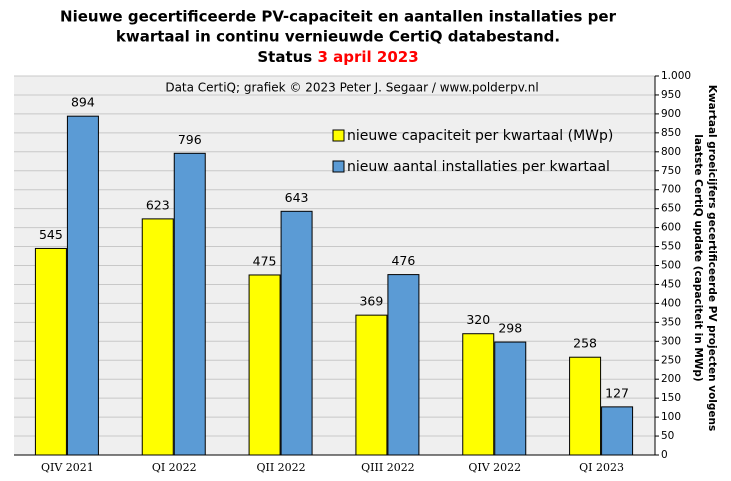 The image size is (731, 481). Describe the element at coordinates (83, 102) in the screenshot. I see `value-label: 894` at that location.